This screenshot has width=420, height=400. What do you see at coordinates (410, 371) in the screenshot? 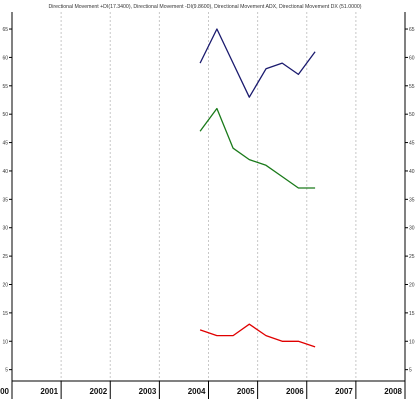
I see `y-tick-label-right: 5` at bounding box center [410, 371].